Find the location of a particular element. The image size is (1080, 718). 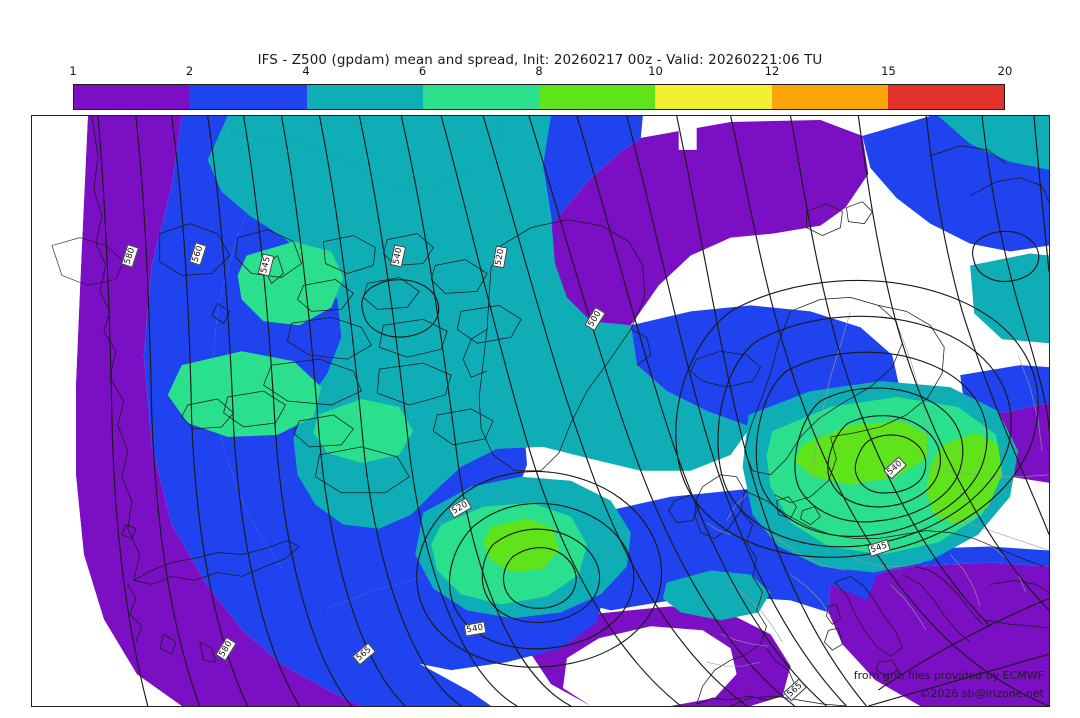

colorbar-gradient is located at coordinates (539, 97).